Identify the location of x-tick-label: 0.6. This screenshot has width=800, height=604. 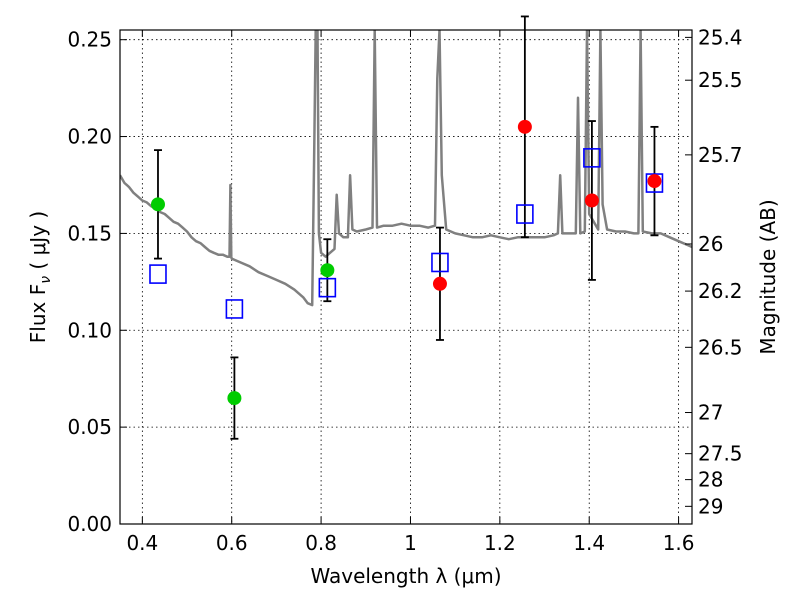
(232, 543).